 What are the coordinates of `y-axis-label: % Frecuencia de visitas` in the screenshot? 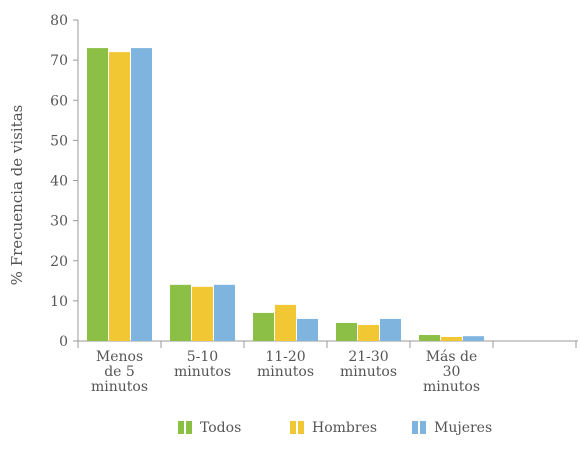 It's located at (17, 195).